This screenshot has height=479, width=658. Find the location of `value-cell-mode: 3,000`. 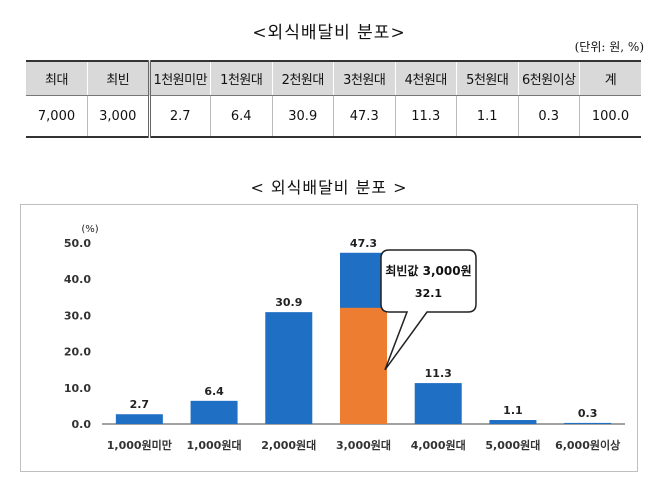

value-cell-mode: 3,000 is located at coordinates (118, 116).